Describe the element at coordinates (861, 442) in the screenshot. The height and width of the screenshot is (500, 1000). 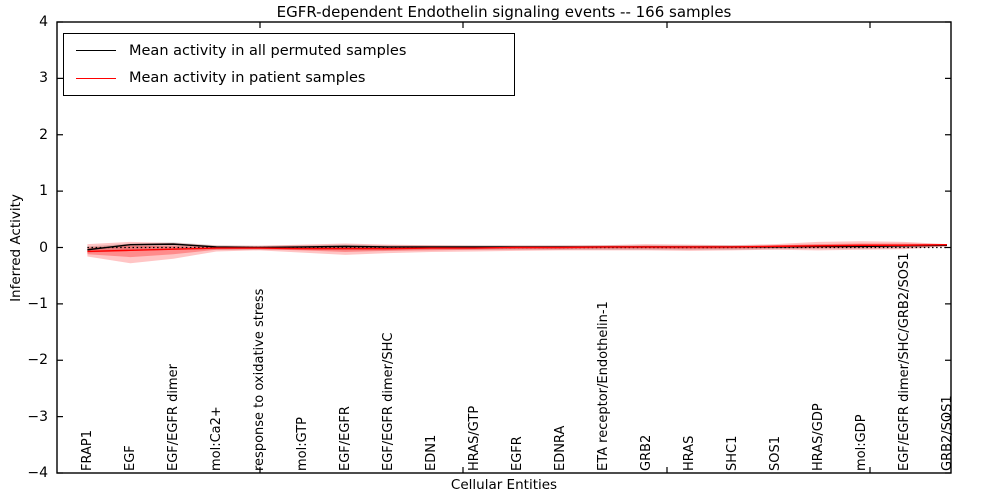
I see `x-category-label: mol:GDP` at that location.